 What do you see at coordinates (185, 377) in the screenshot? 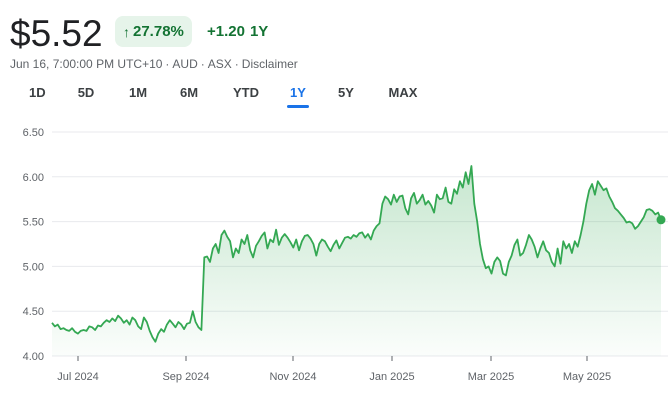
I see `x-tick-label: Sep 2024` at bounding box center [185, 377].